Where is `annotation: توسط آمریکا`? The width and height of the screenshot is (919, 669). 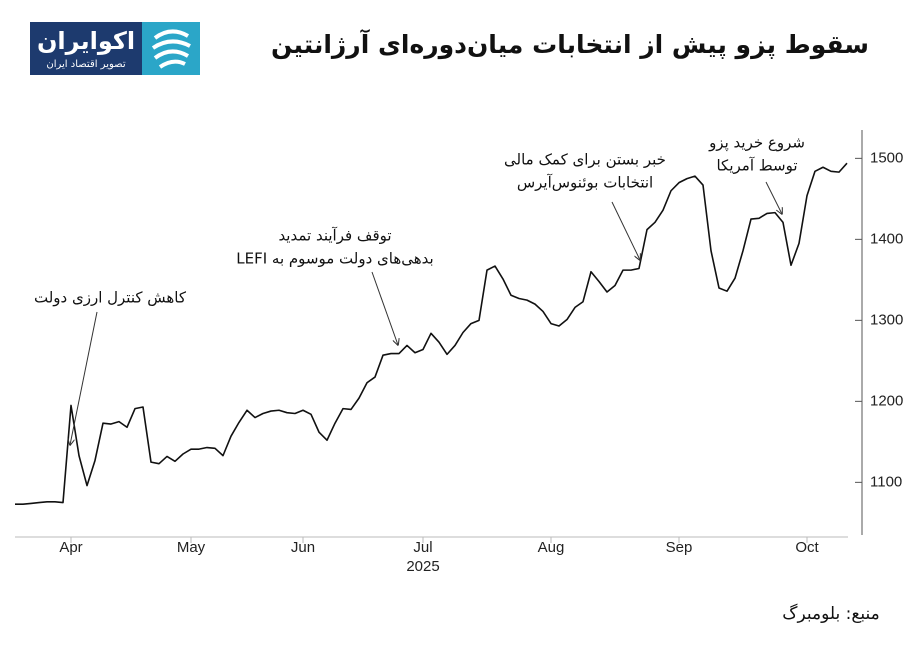
annotation: توسط آمریکا is located at coordinates (756, 166).